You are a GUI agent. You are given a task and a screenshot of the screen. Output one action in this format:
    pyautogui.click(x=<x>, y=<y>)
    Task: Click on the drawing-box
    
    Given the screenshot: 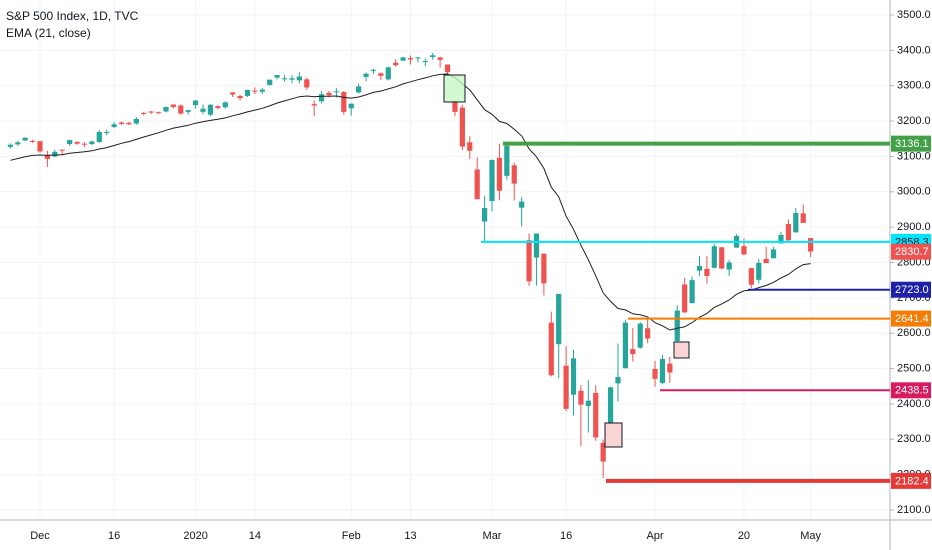 What is the action you would take?
    pyautogui.click(x=613, y=435)
    